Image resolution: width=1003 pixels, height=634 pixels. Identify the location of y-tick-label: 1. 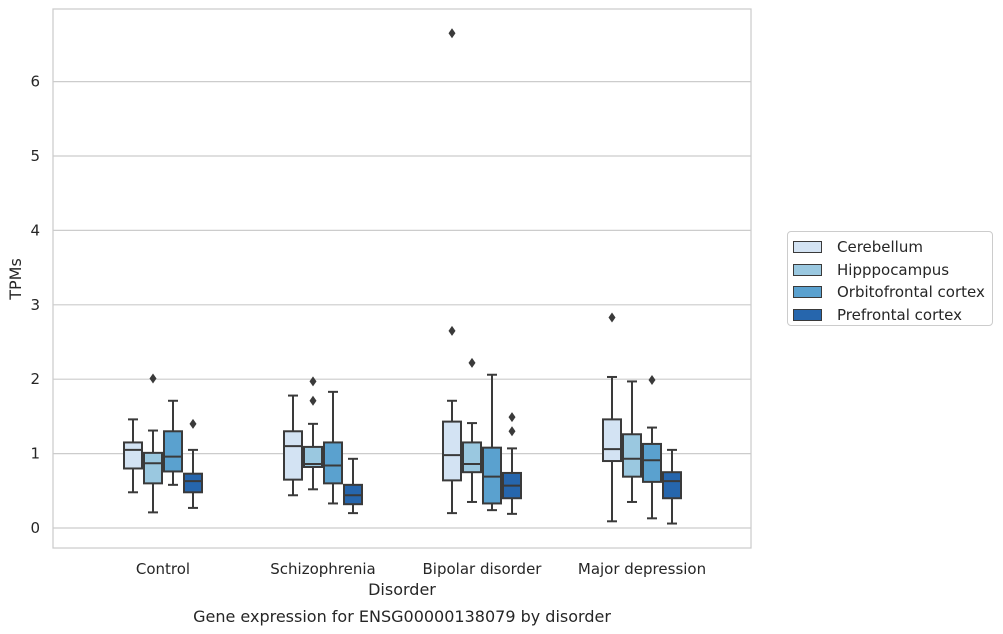
(35, 454).